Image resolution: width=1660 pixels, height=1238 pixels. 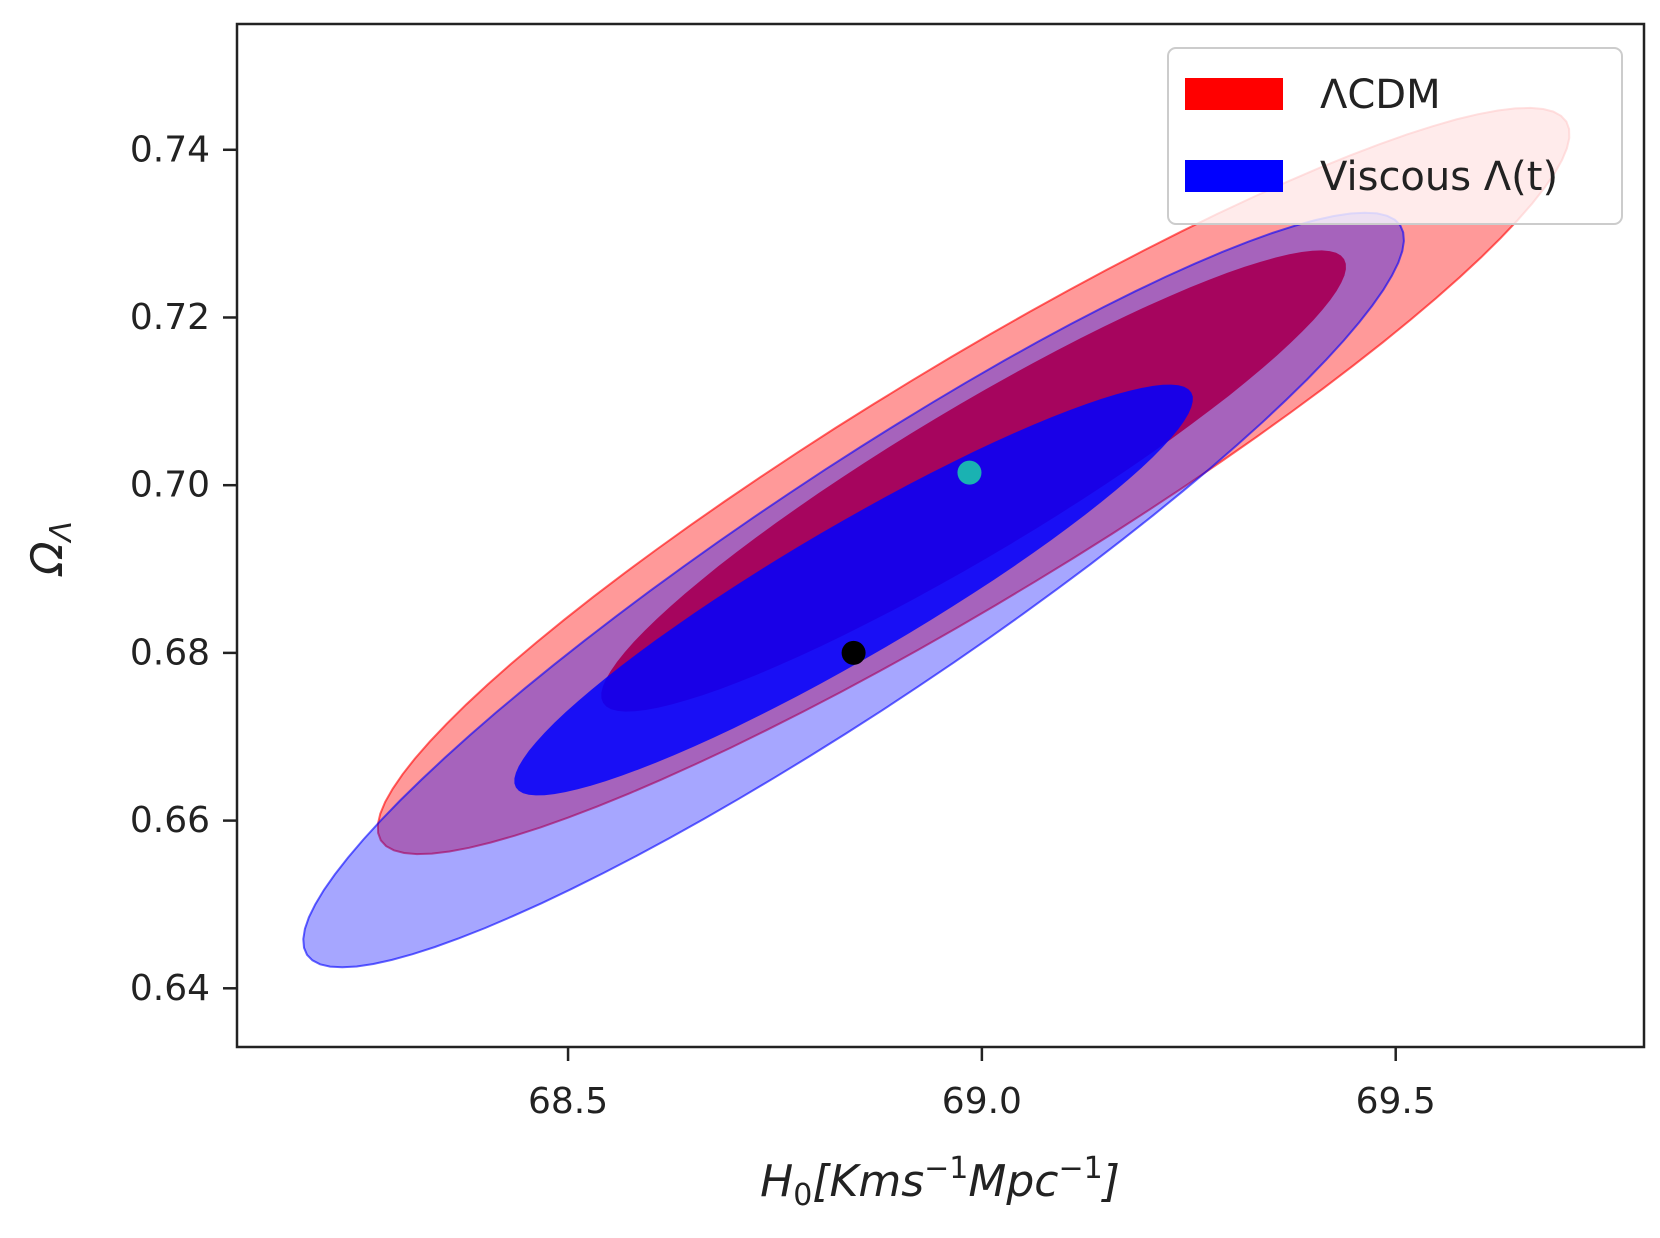 I want to click on y-tick-label: 0.74, so click(x=170, y=149).